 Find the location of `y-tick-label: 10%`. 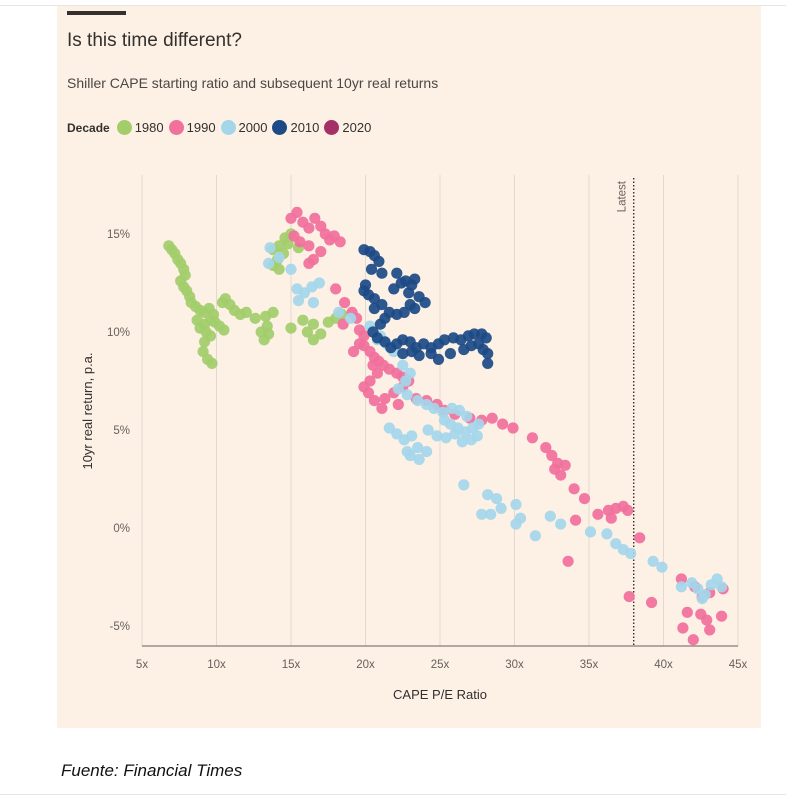

y-tick-label: 10% is located at coordinates (118, 333).